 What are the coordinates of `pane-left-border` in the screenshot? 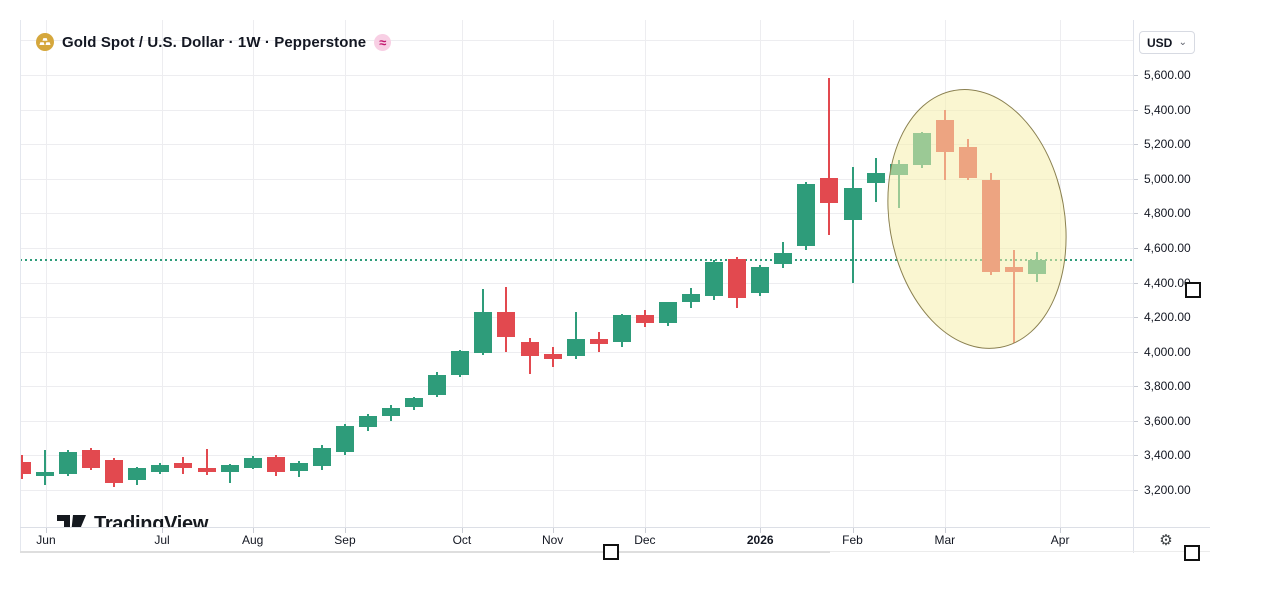 It's located at (20, 286).